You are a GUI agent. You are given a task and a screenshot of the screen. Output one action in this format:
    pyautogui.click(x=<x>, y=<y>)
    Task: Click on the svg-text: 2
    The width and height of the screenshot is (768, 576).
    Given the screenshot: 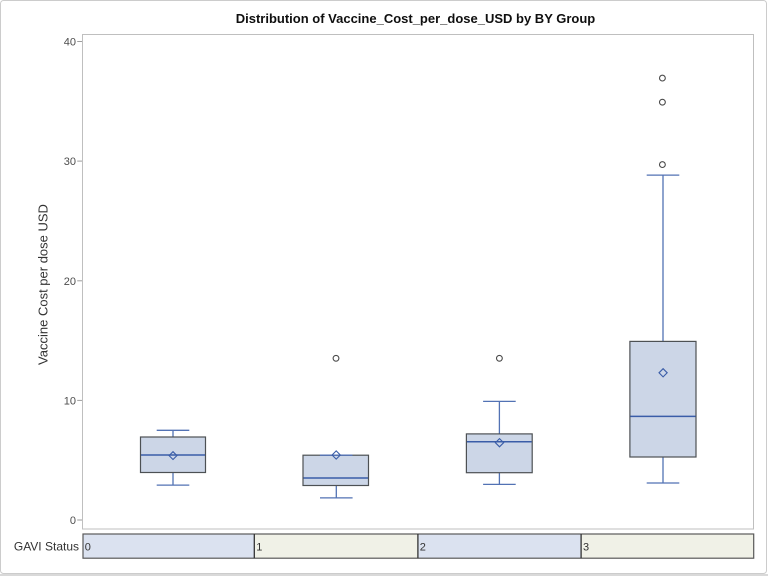 What is the action you would take?
    pyautogui.click(x=423, y=548)
    